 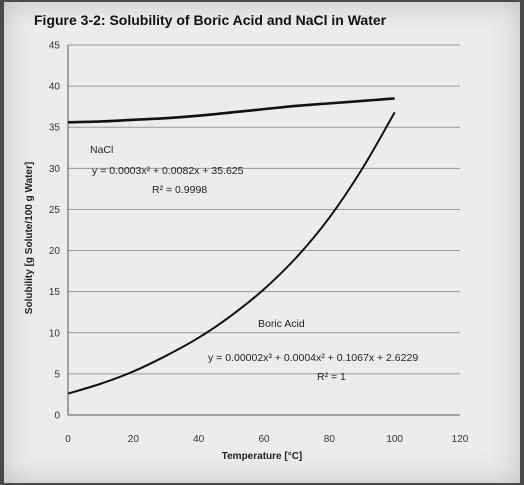 What do you see at coordinates (199, 439) in the screenshot?
I see `x-tick-label: 40` at bounding box center [199, 439].